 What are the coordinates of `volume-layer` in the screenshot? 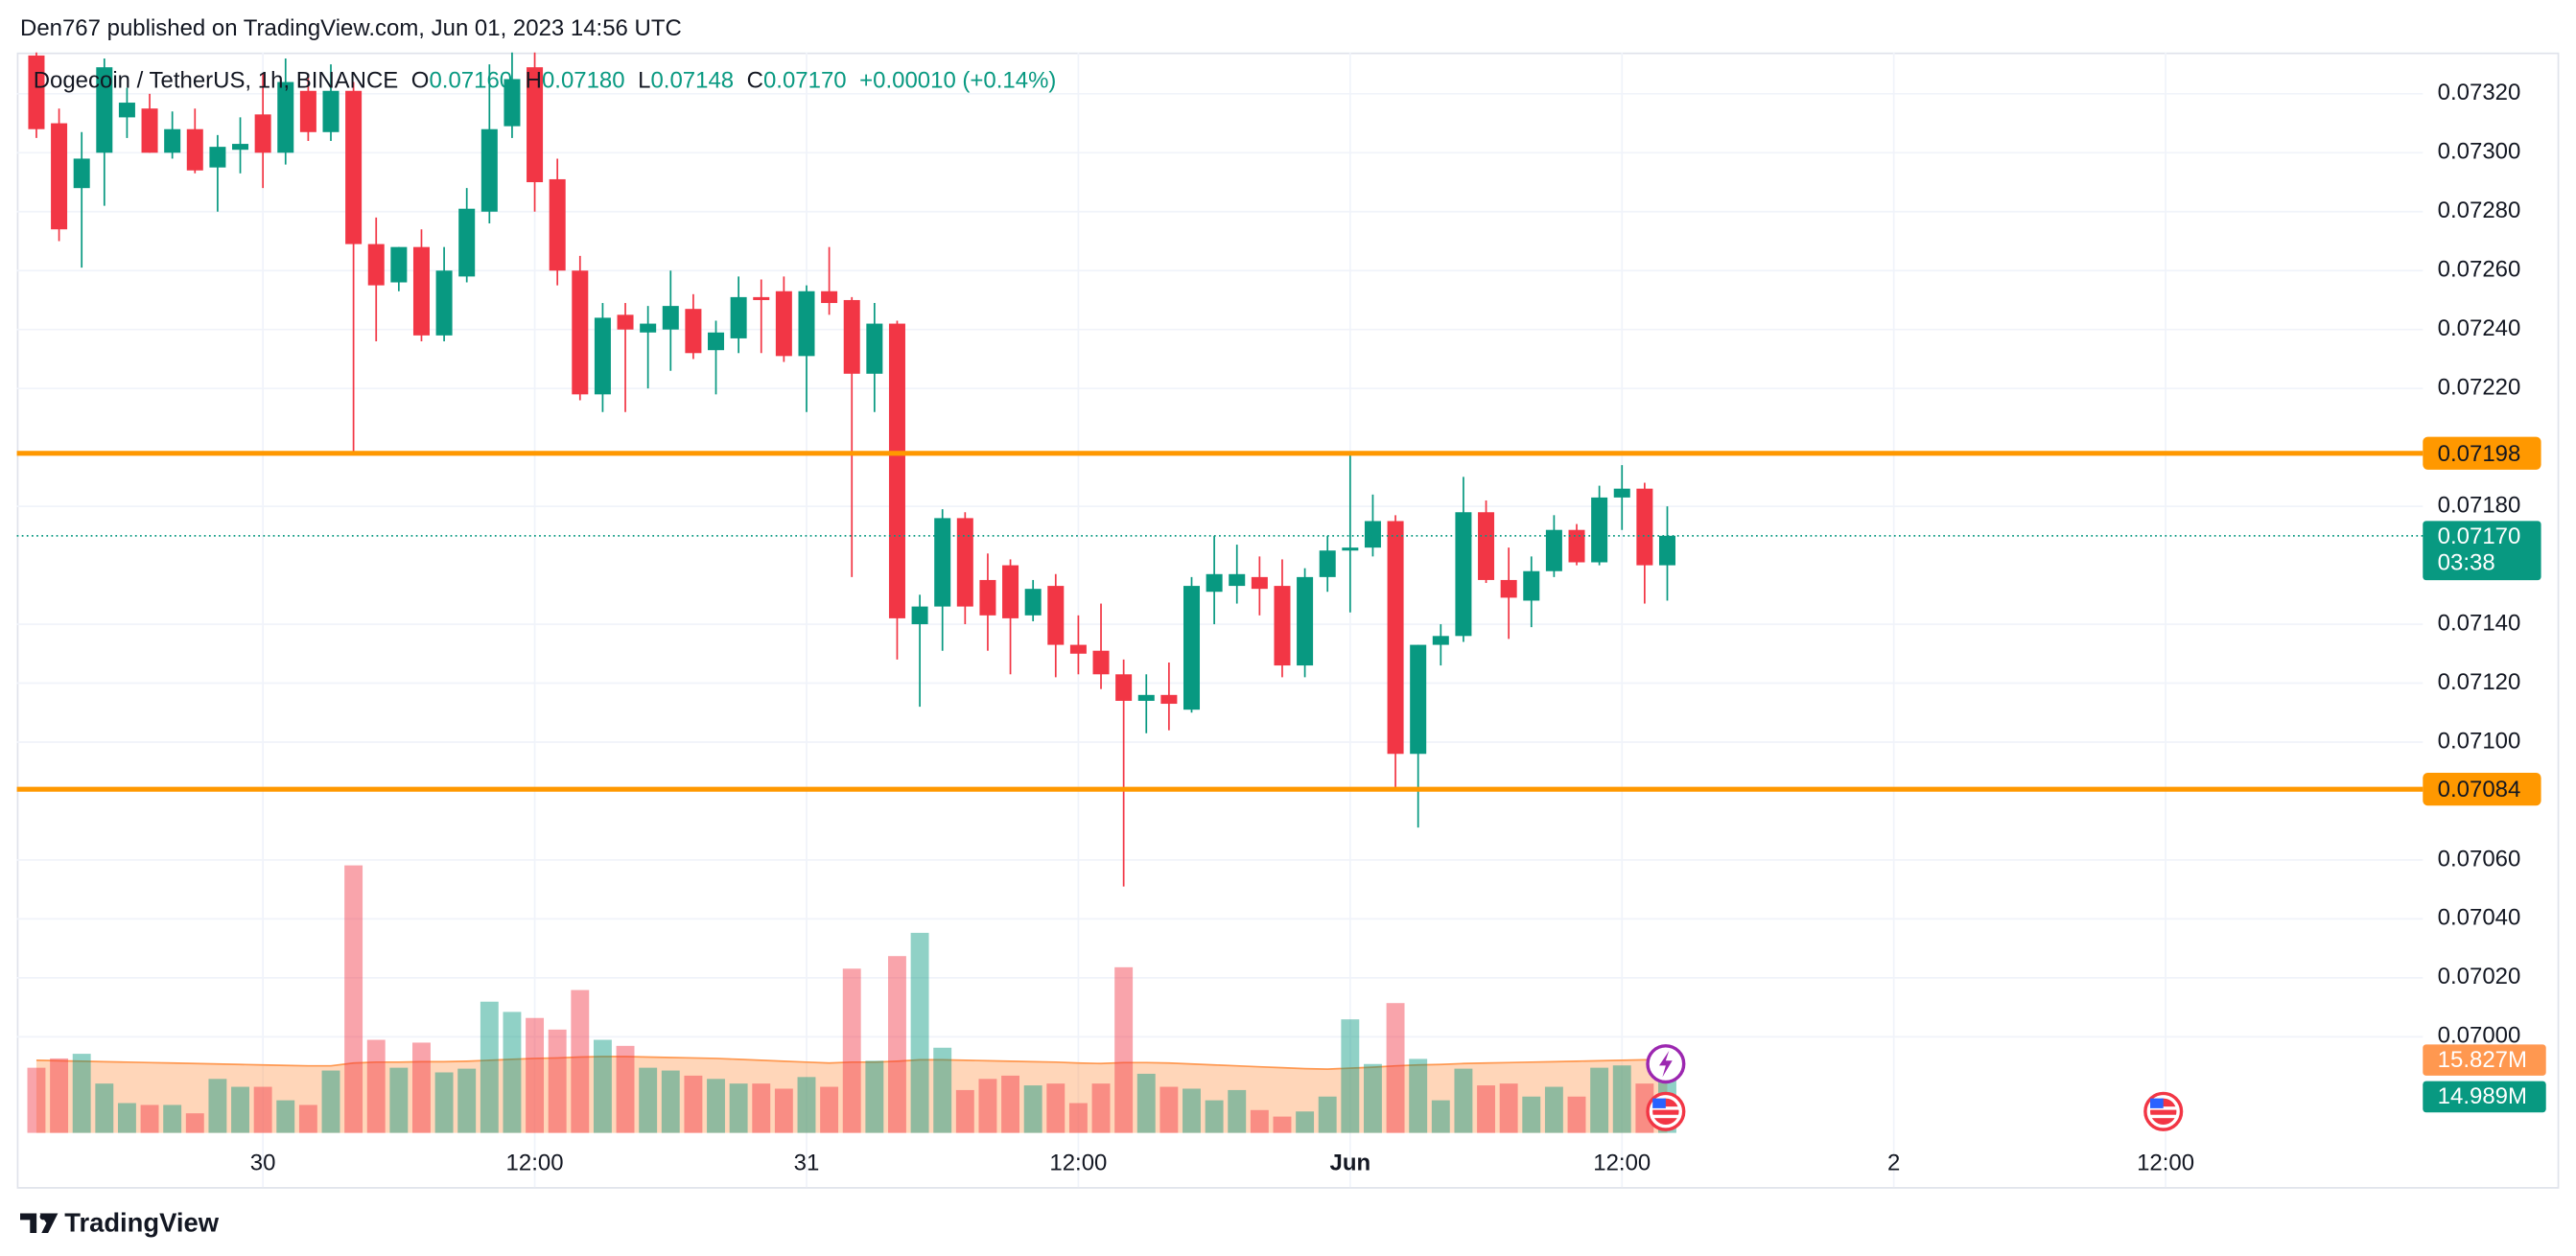 It's located at (851, 999).